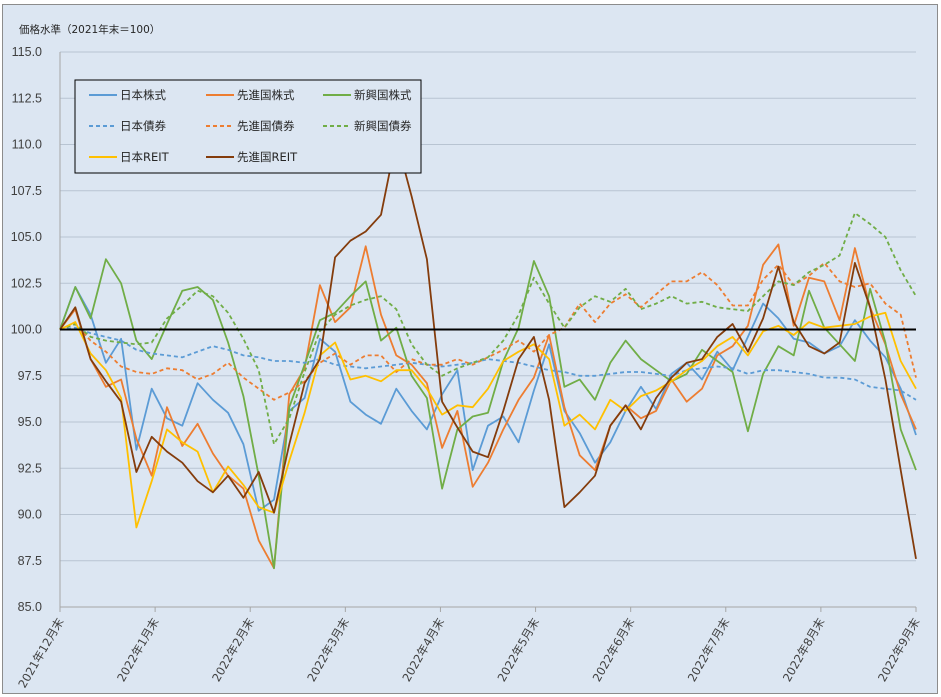  What do you see at coordinates (26, 330) in the screenshot?
I see `y-tick-label: 100.0` at bounding box center [26, 330].